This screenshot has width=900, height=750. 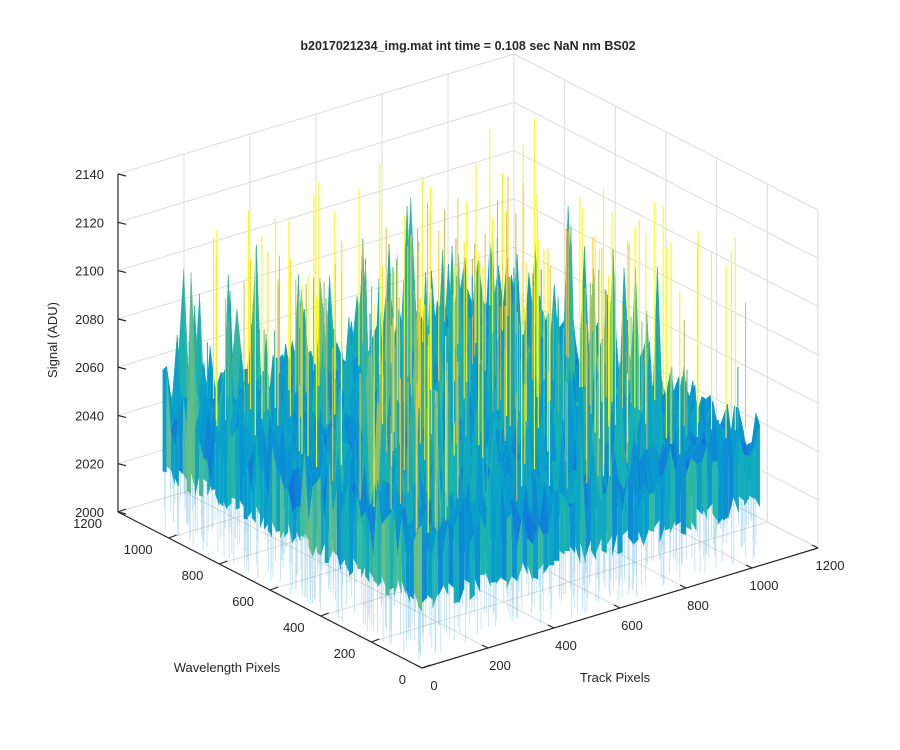 I want to click on wall-grid-z, so click(x=316, y=114).